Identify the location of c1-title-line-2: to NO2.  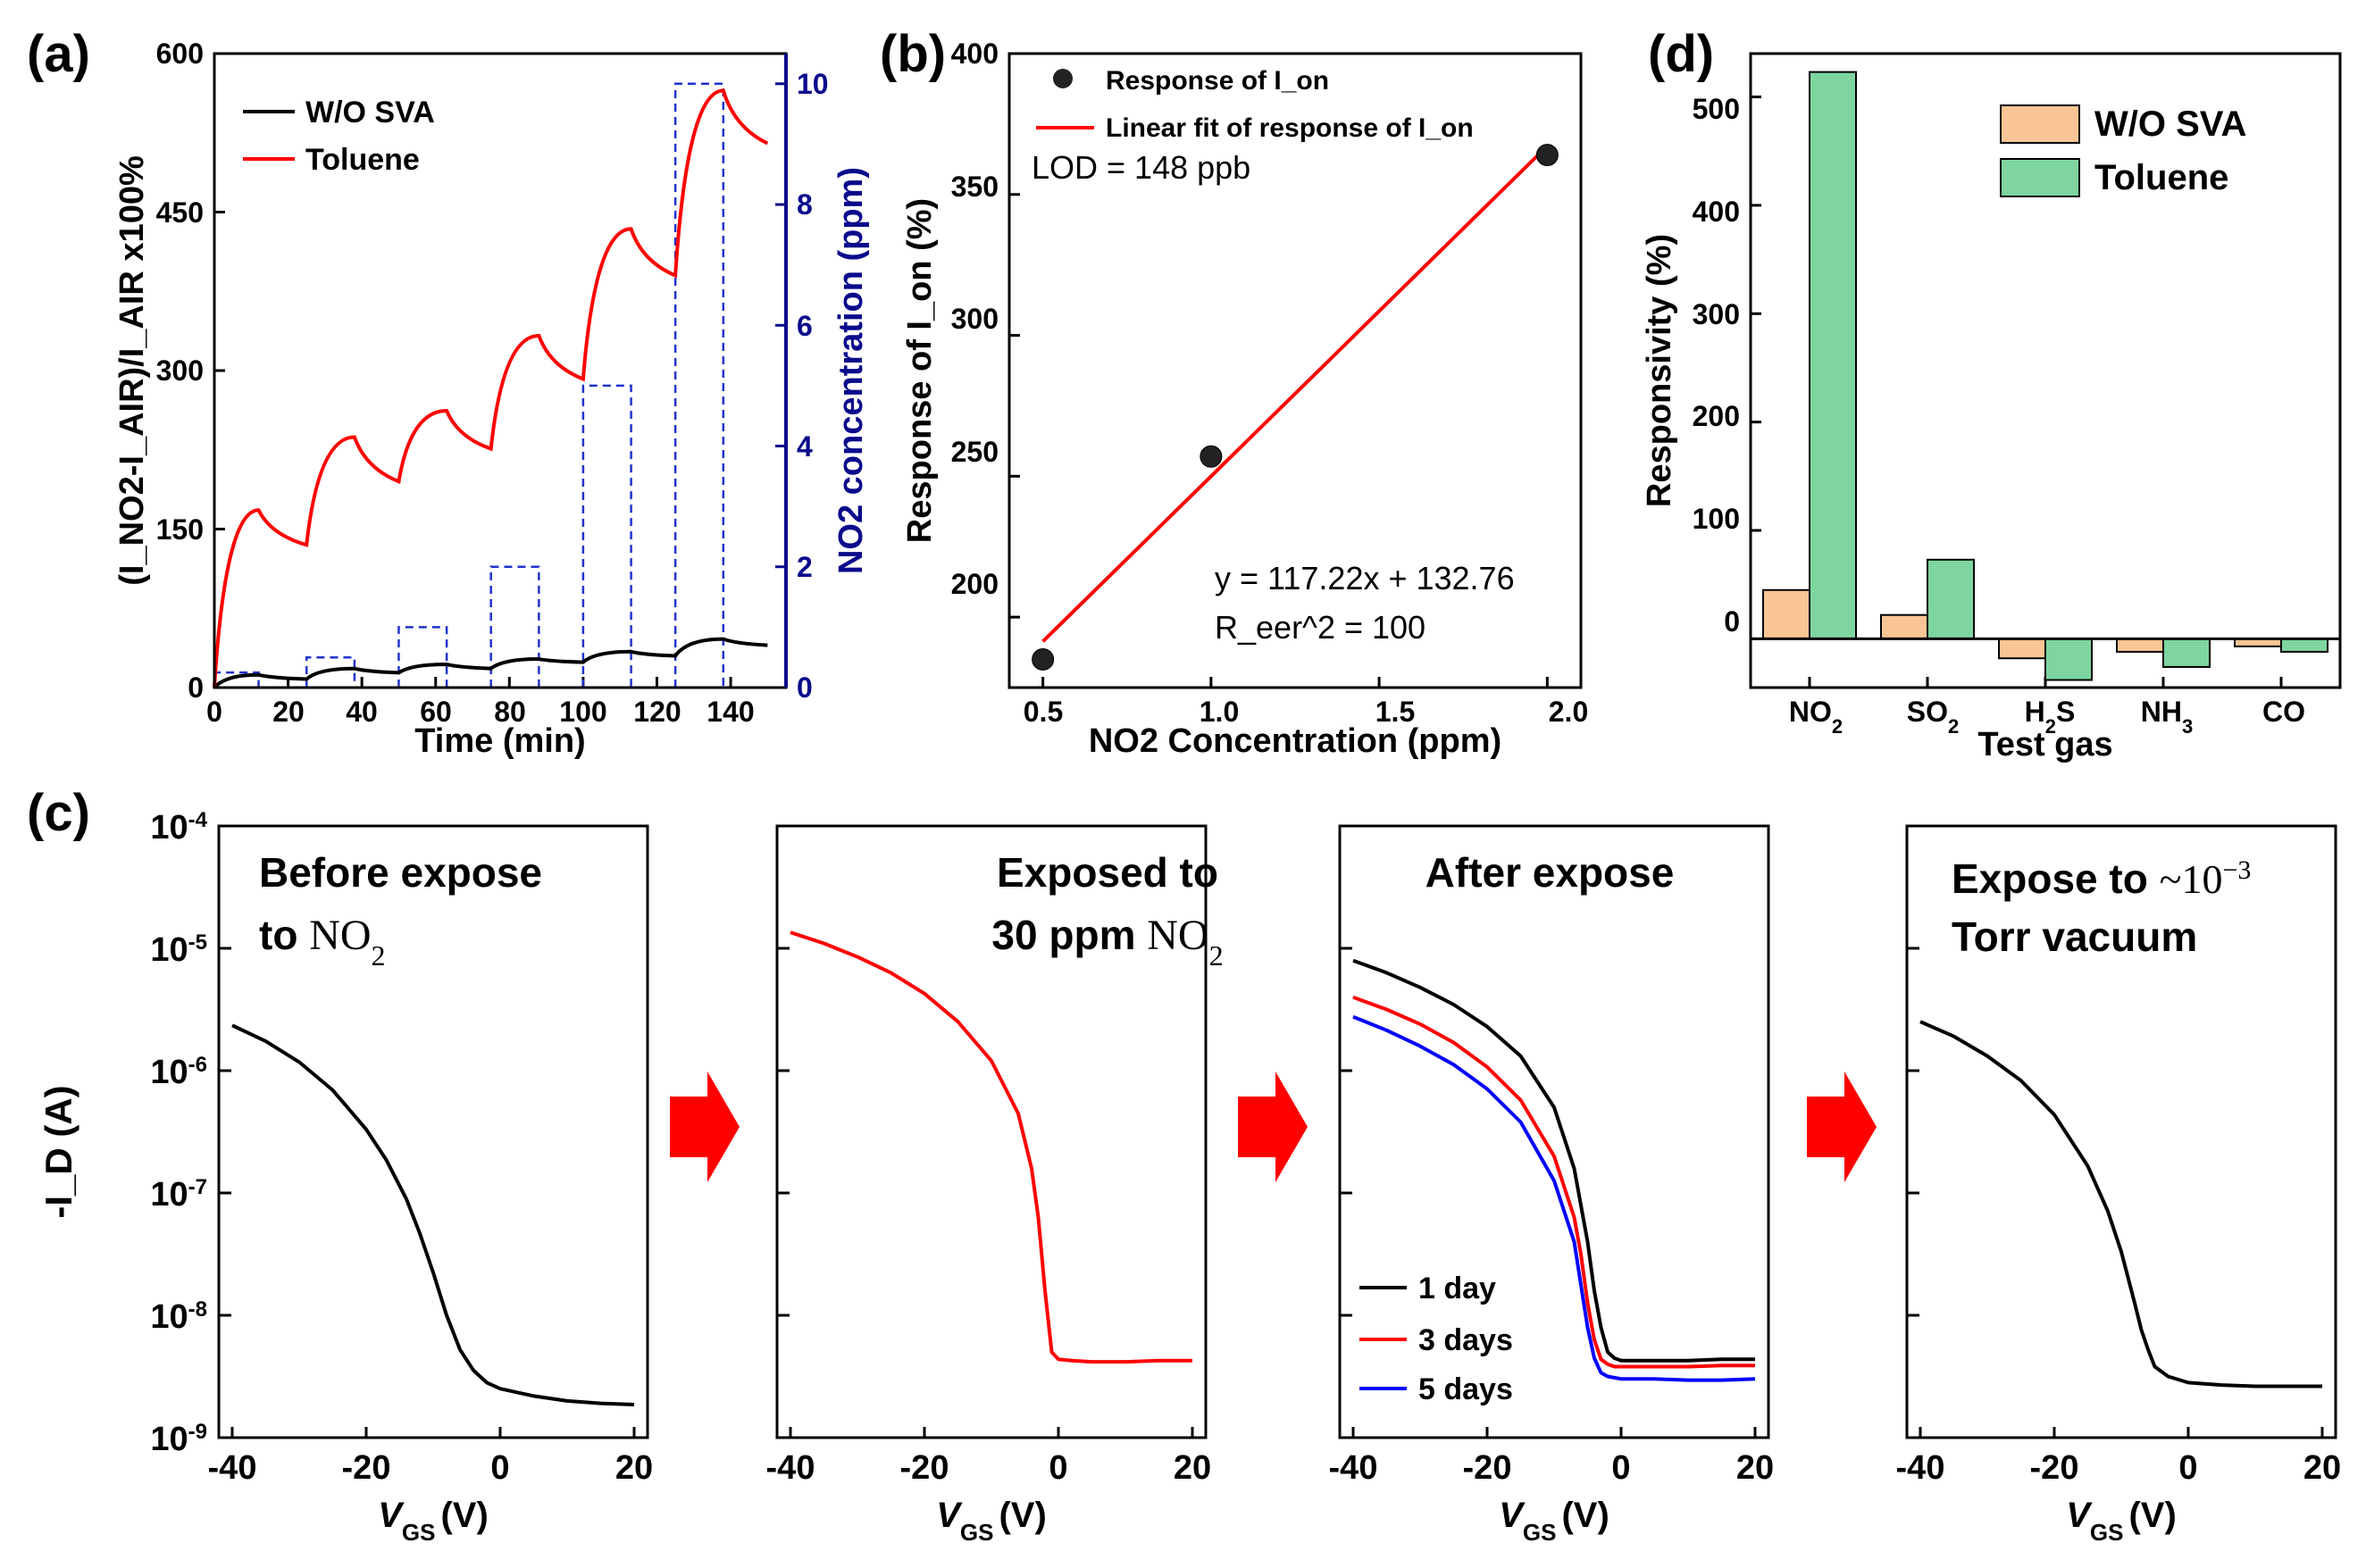
(323, 942).